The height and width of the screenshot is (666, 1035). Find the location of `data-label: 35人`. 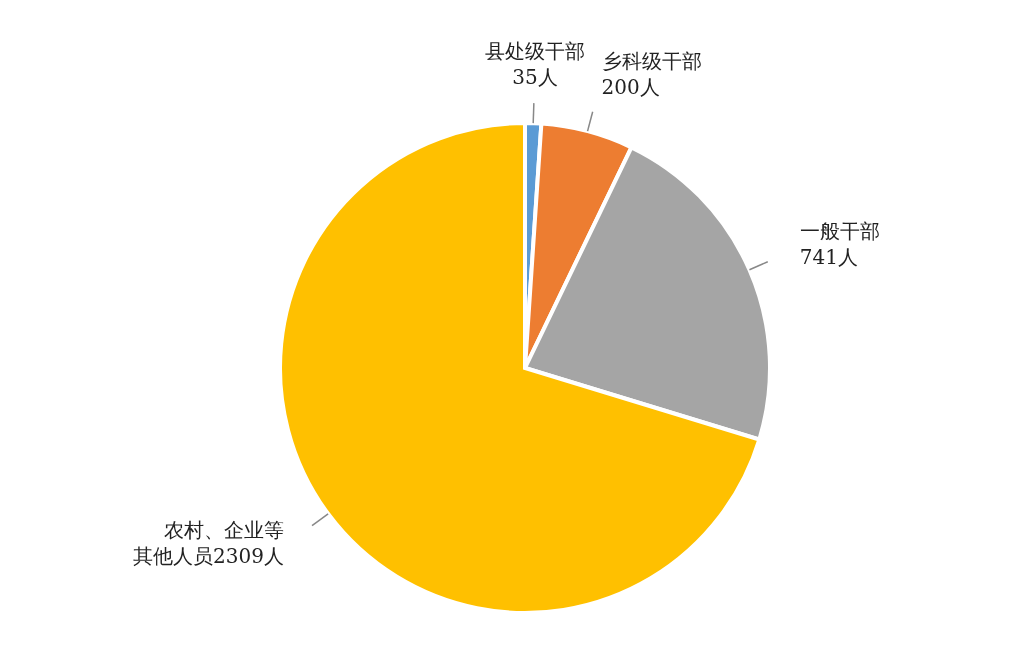

data-label: 35人 is located at coordinates (535, 77).